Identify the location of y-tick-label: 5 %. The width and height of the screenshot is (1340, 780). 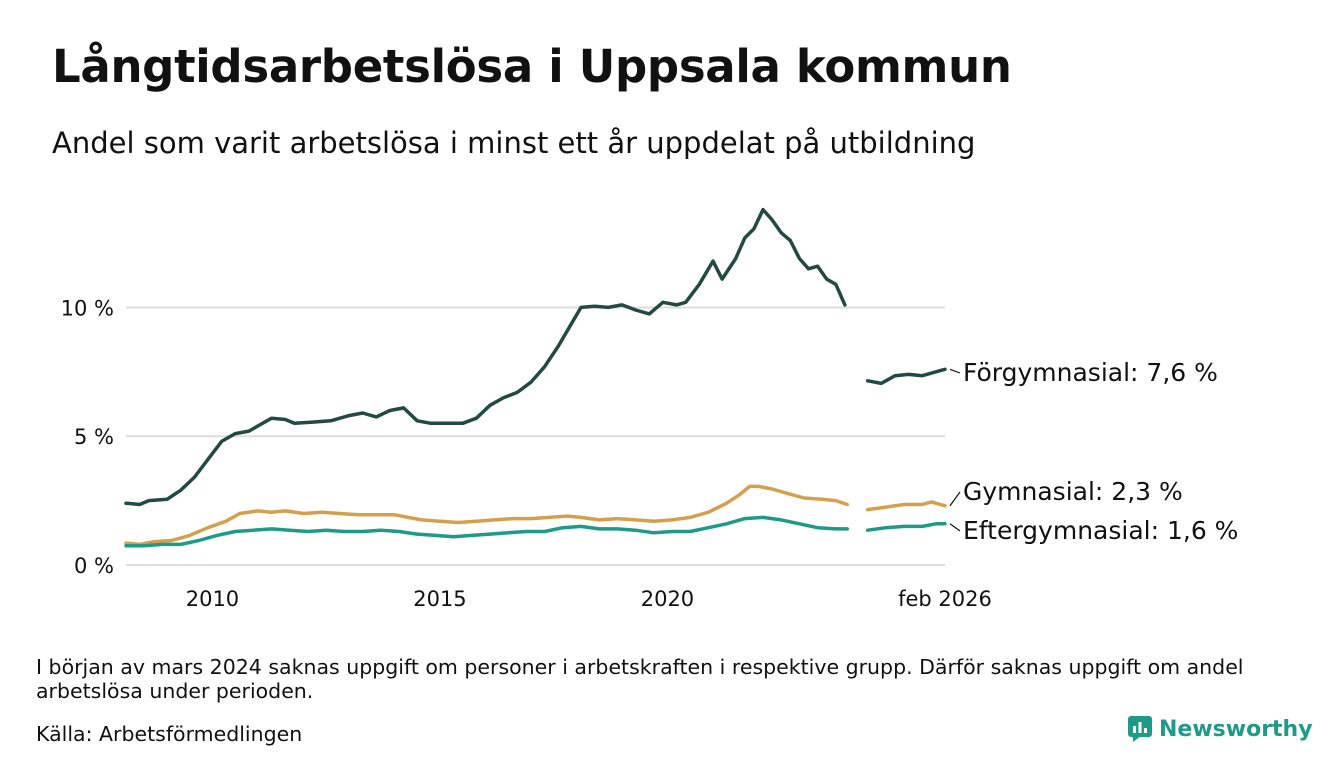
(94, 437).